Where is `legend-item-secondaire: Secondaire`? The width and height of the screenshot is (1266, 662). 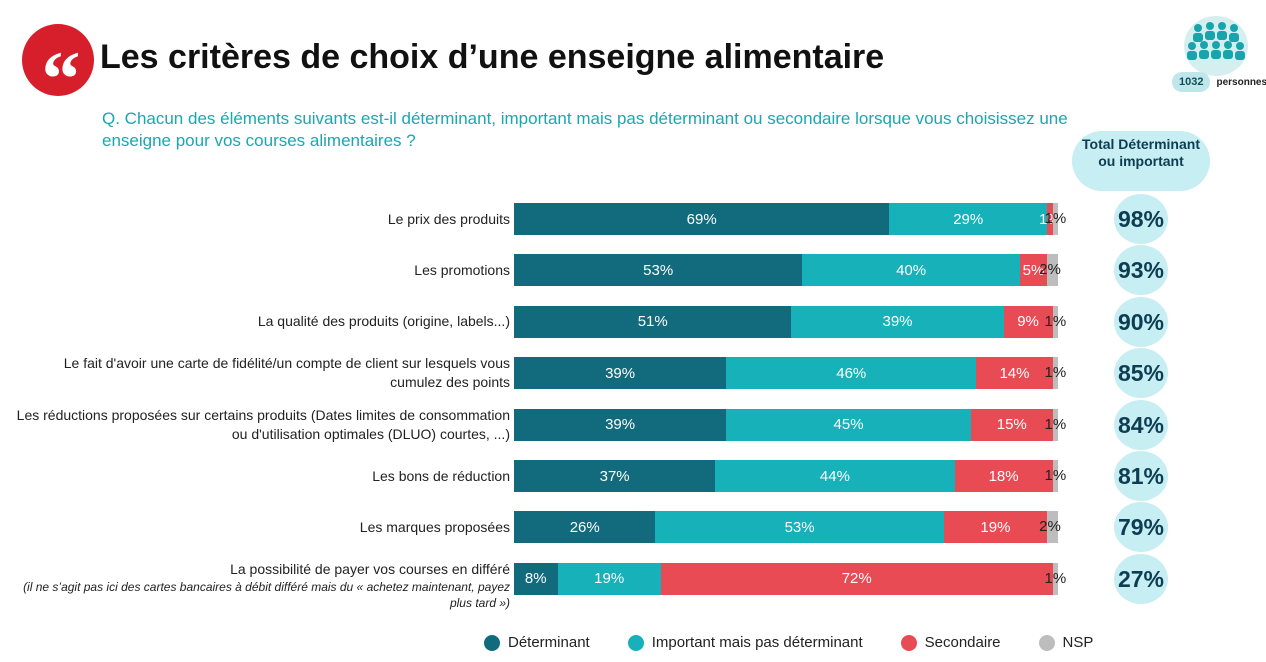 legend-item-secondaire: Secondaire is located at coordinates (950, 642).